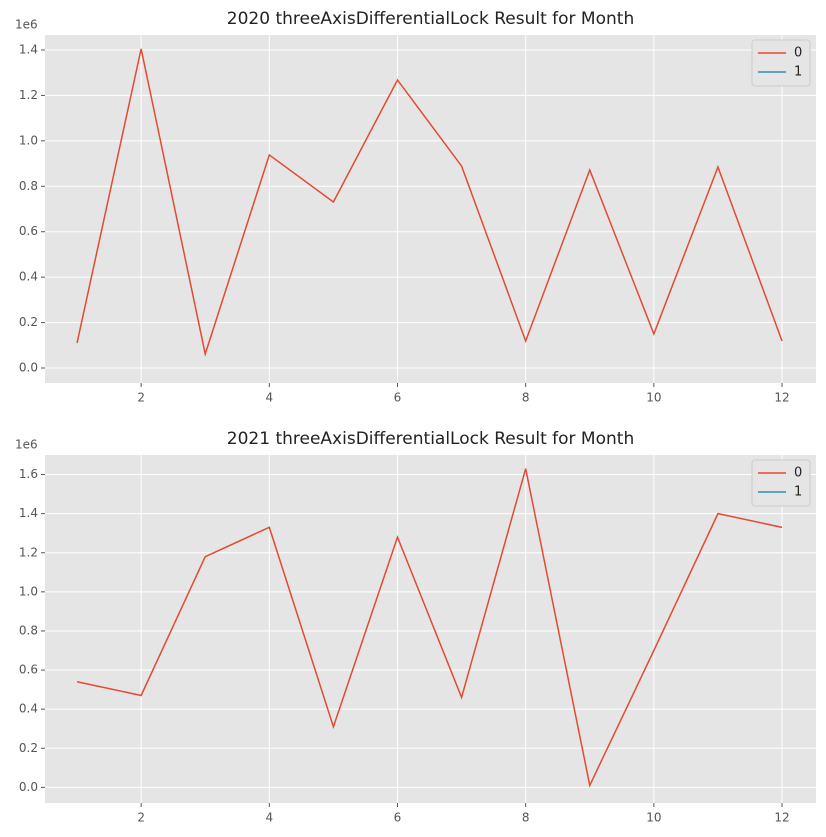  Describe the element at coordinates (28, 474) in the screenshot. I see `y-tick-label: 1.6` at that location.